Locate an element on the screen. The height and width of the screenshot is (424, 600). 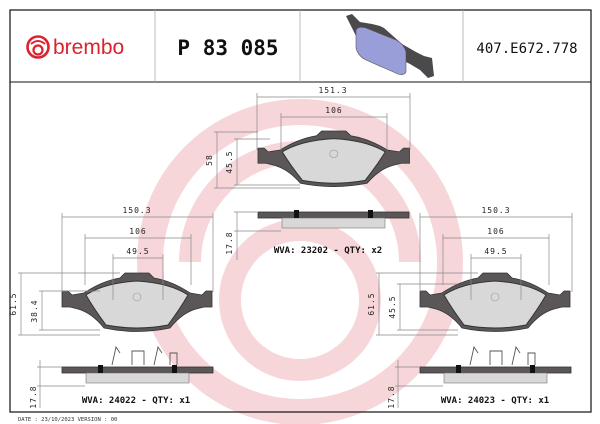
dim-height-top: 58 is located at coordinates (209, 160).